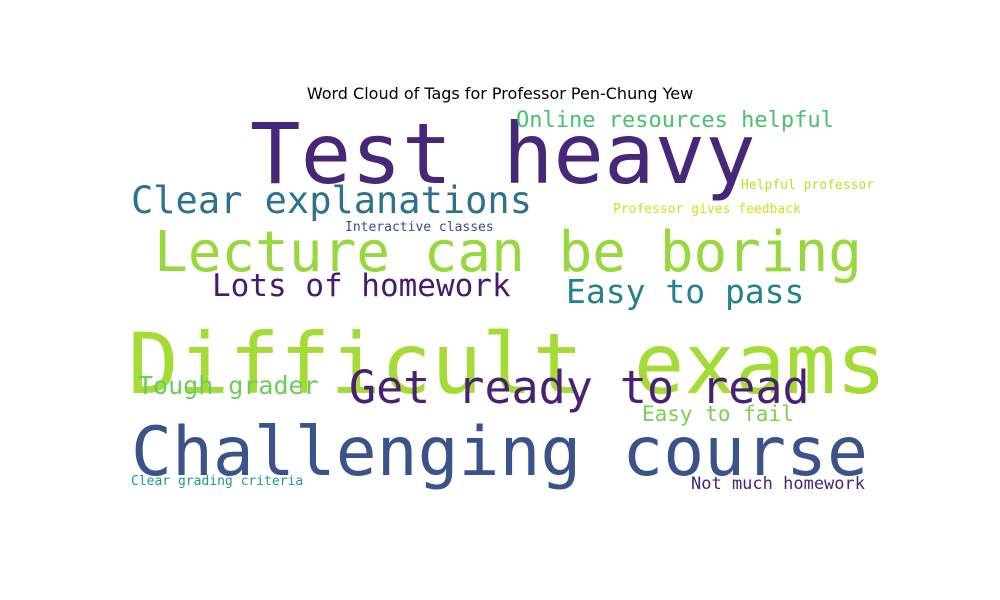  What do you see at coordinates (778, 484) in the screenshot?
I see `word-not-much-homework: Not much homework` at bounding box center [778, 484].